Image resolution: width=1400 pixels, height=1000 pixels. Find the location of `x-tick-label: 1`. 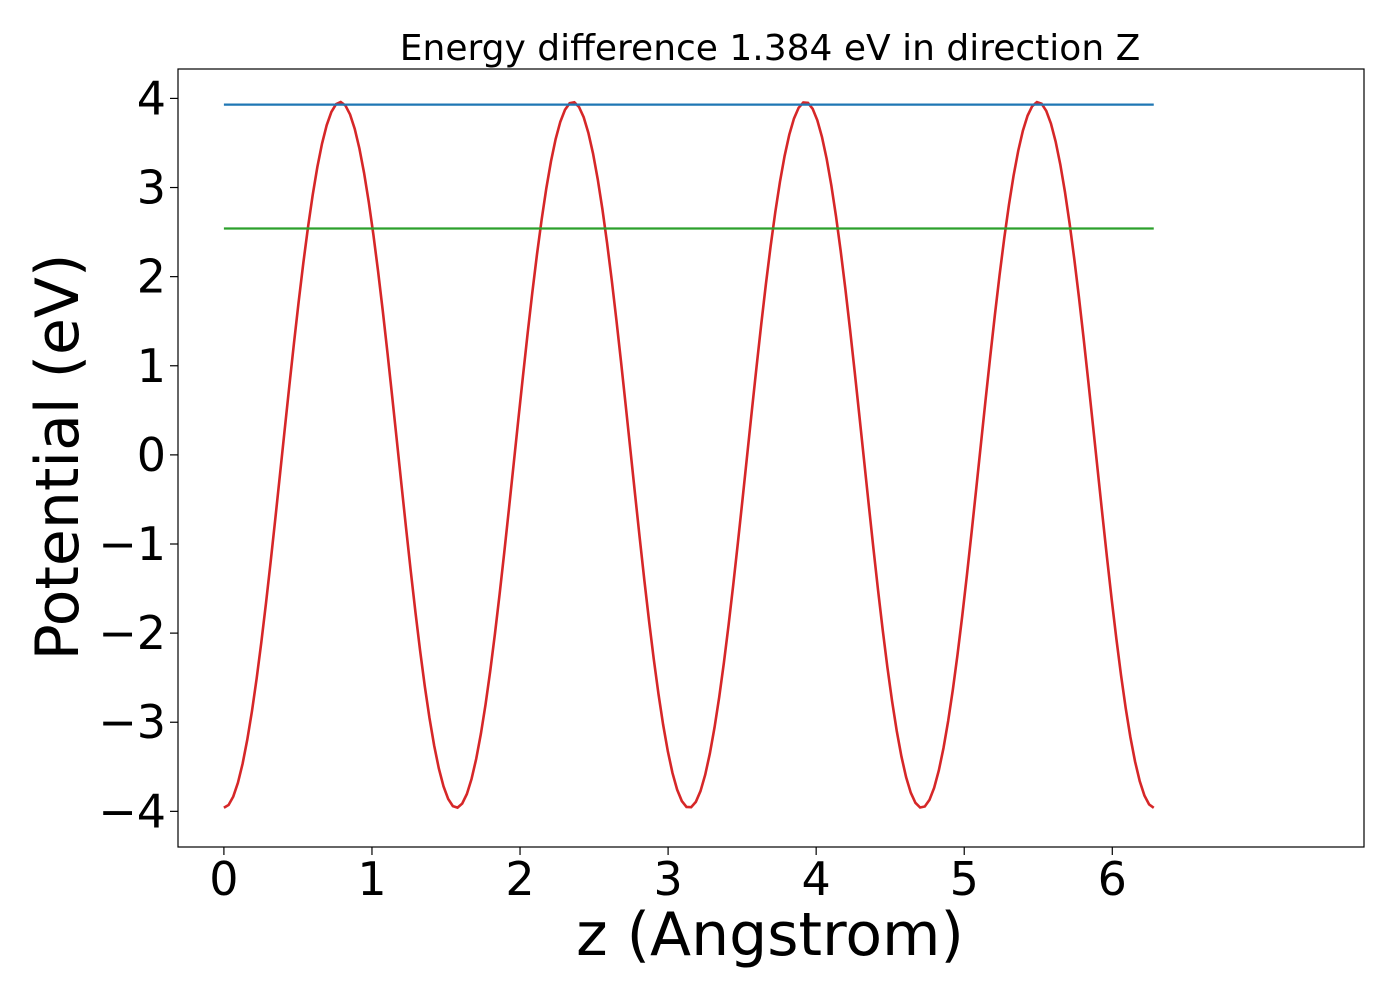

x-tick-label: 1 is located at coordinates (371, 879).